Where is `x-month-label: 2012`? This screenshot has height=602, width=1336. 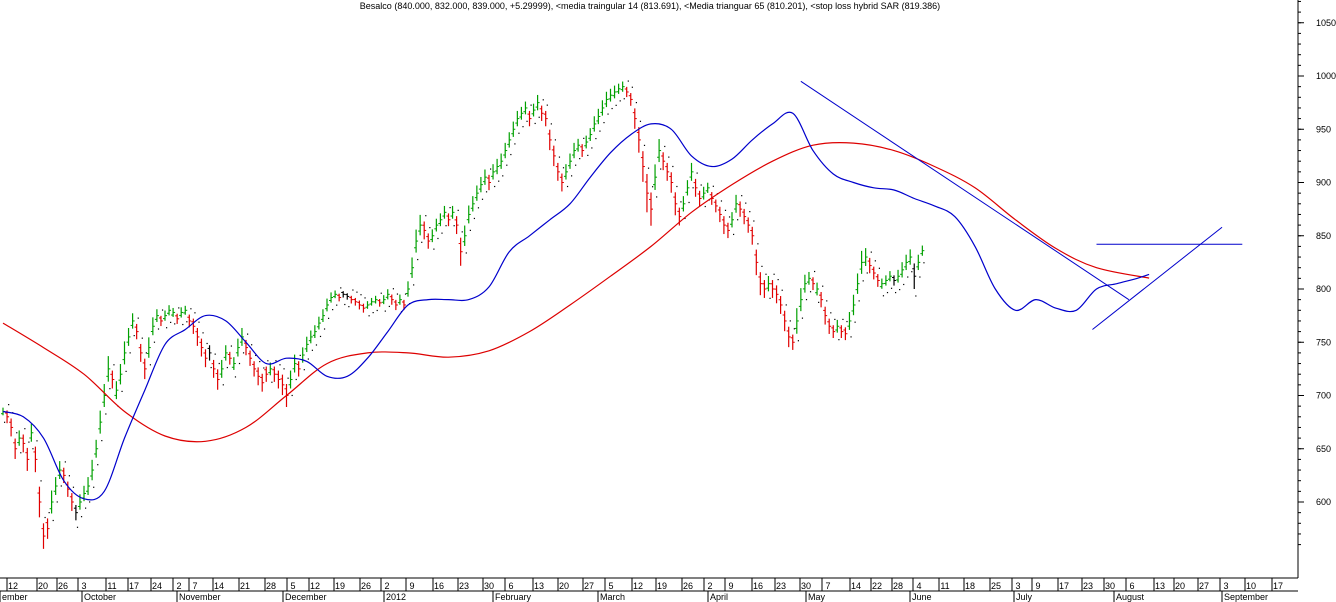
x-month-label: 2012 is located at coordinates (396, 597).